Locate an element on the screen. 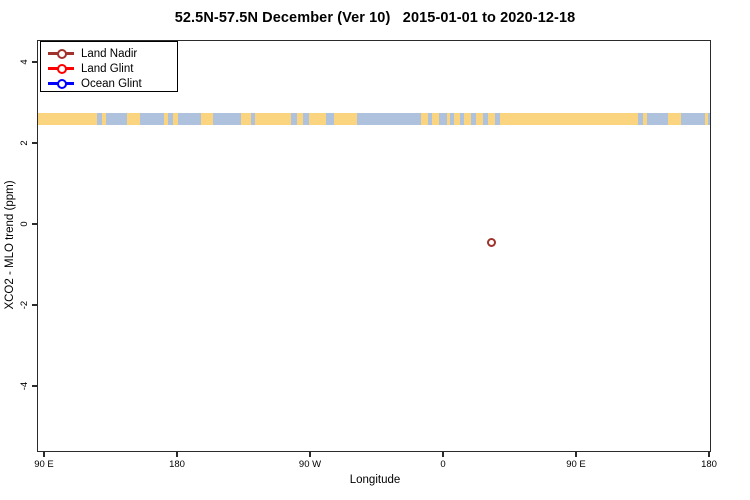  y-tick-label: -2 is located at coordinates (24, 305).